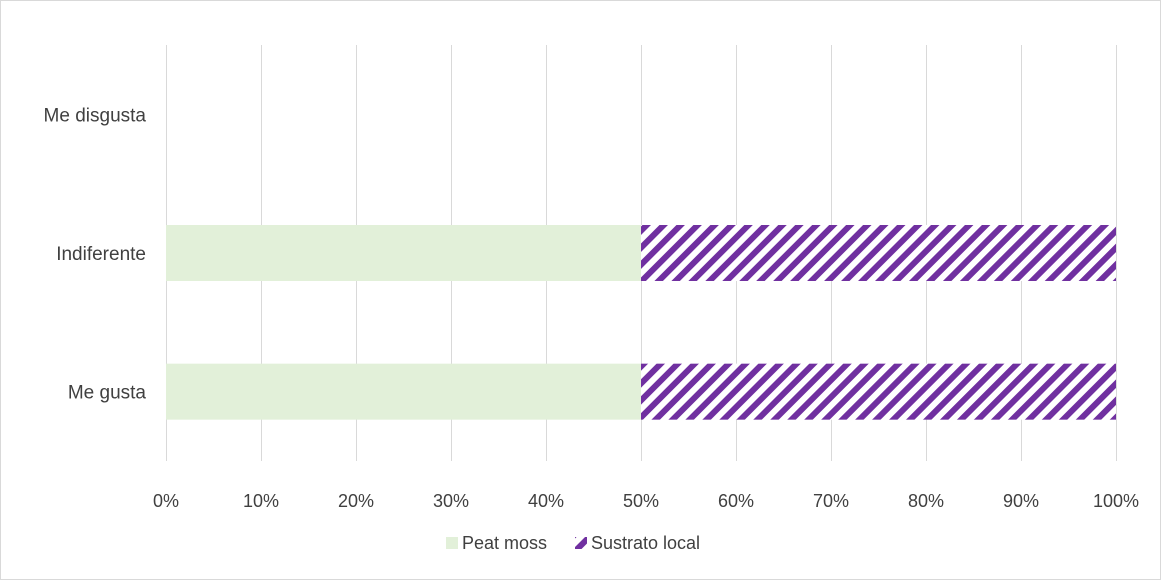 The height and width of the screenshot is (581, 1161). I want to click on x-tick-label: 40%, so click(546, 501).